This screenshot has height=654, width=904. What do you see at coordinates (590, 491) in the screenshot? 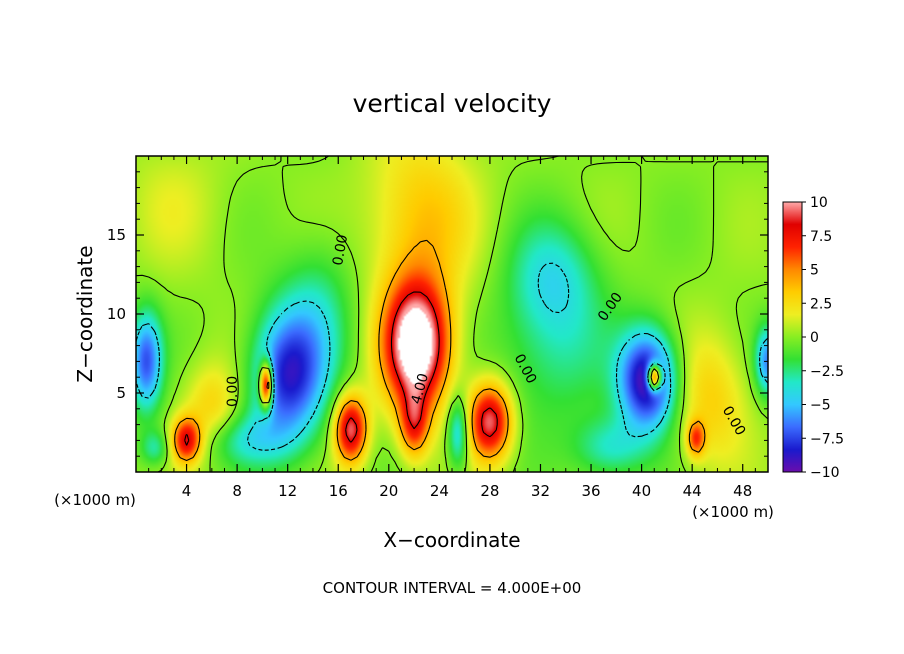
I see `x-tick-label: 36` at bounding box center [590, 491].